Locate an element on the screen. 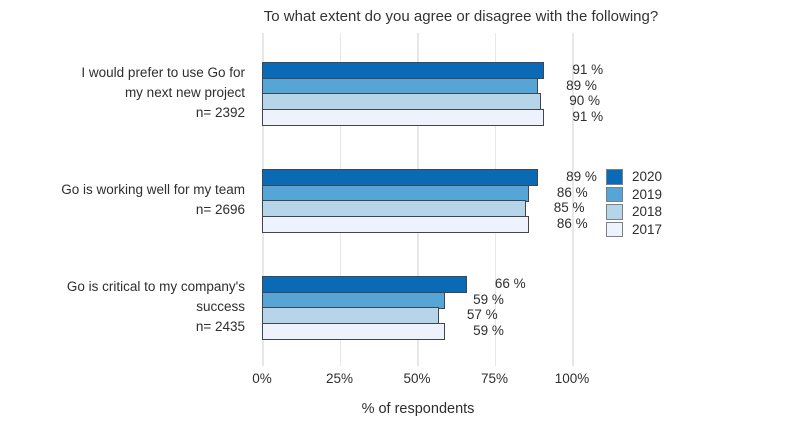 This screenshot has width=798, height=433. legend-swatch-2020 is located at coordinates (614, 177).